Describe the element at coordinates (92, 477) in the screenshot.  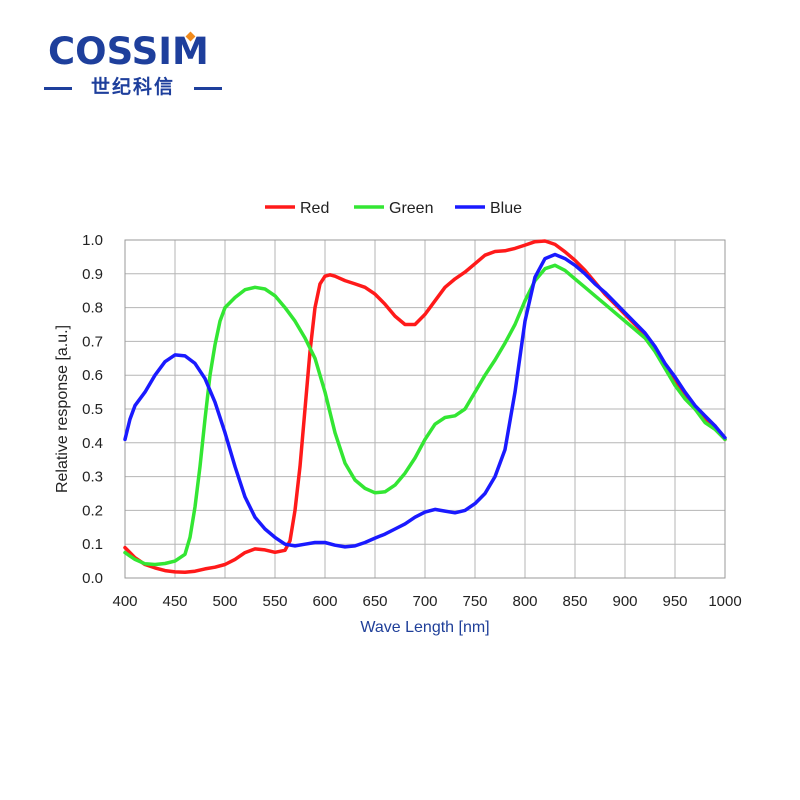
I see `y-tick-label: 0.3` at that location.